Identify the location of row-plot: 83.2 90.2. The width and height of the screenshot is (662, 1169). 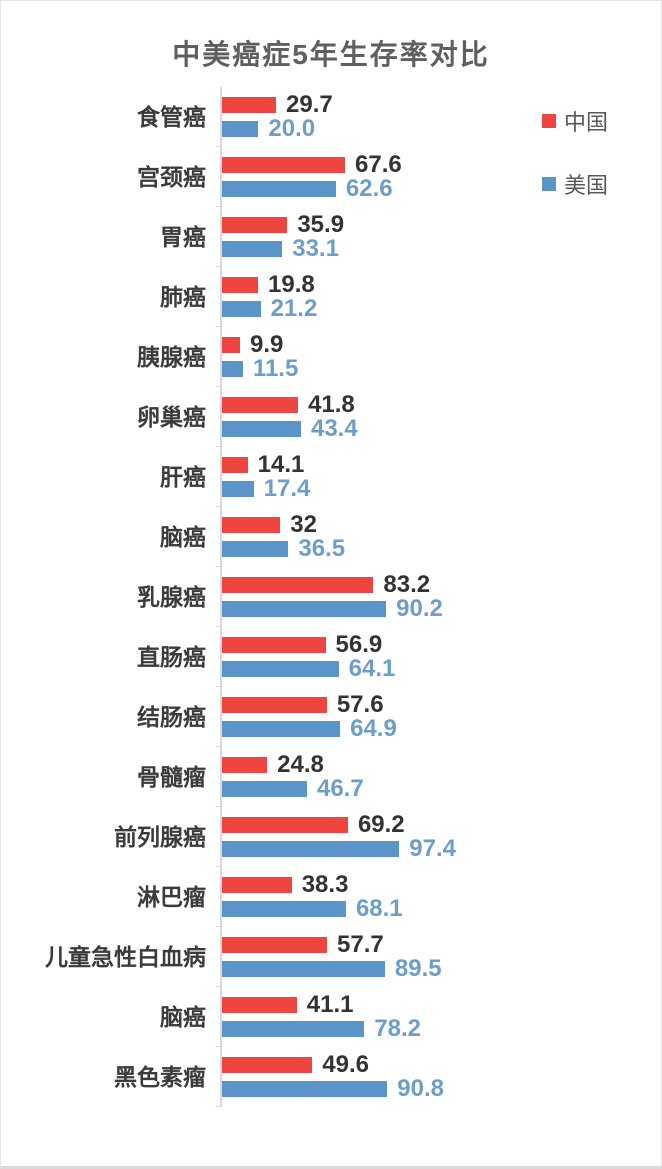
(438, 597).